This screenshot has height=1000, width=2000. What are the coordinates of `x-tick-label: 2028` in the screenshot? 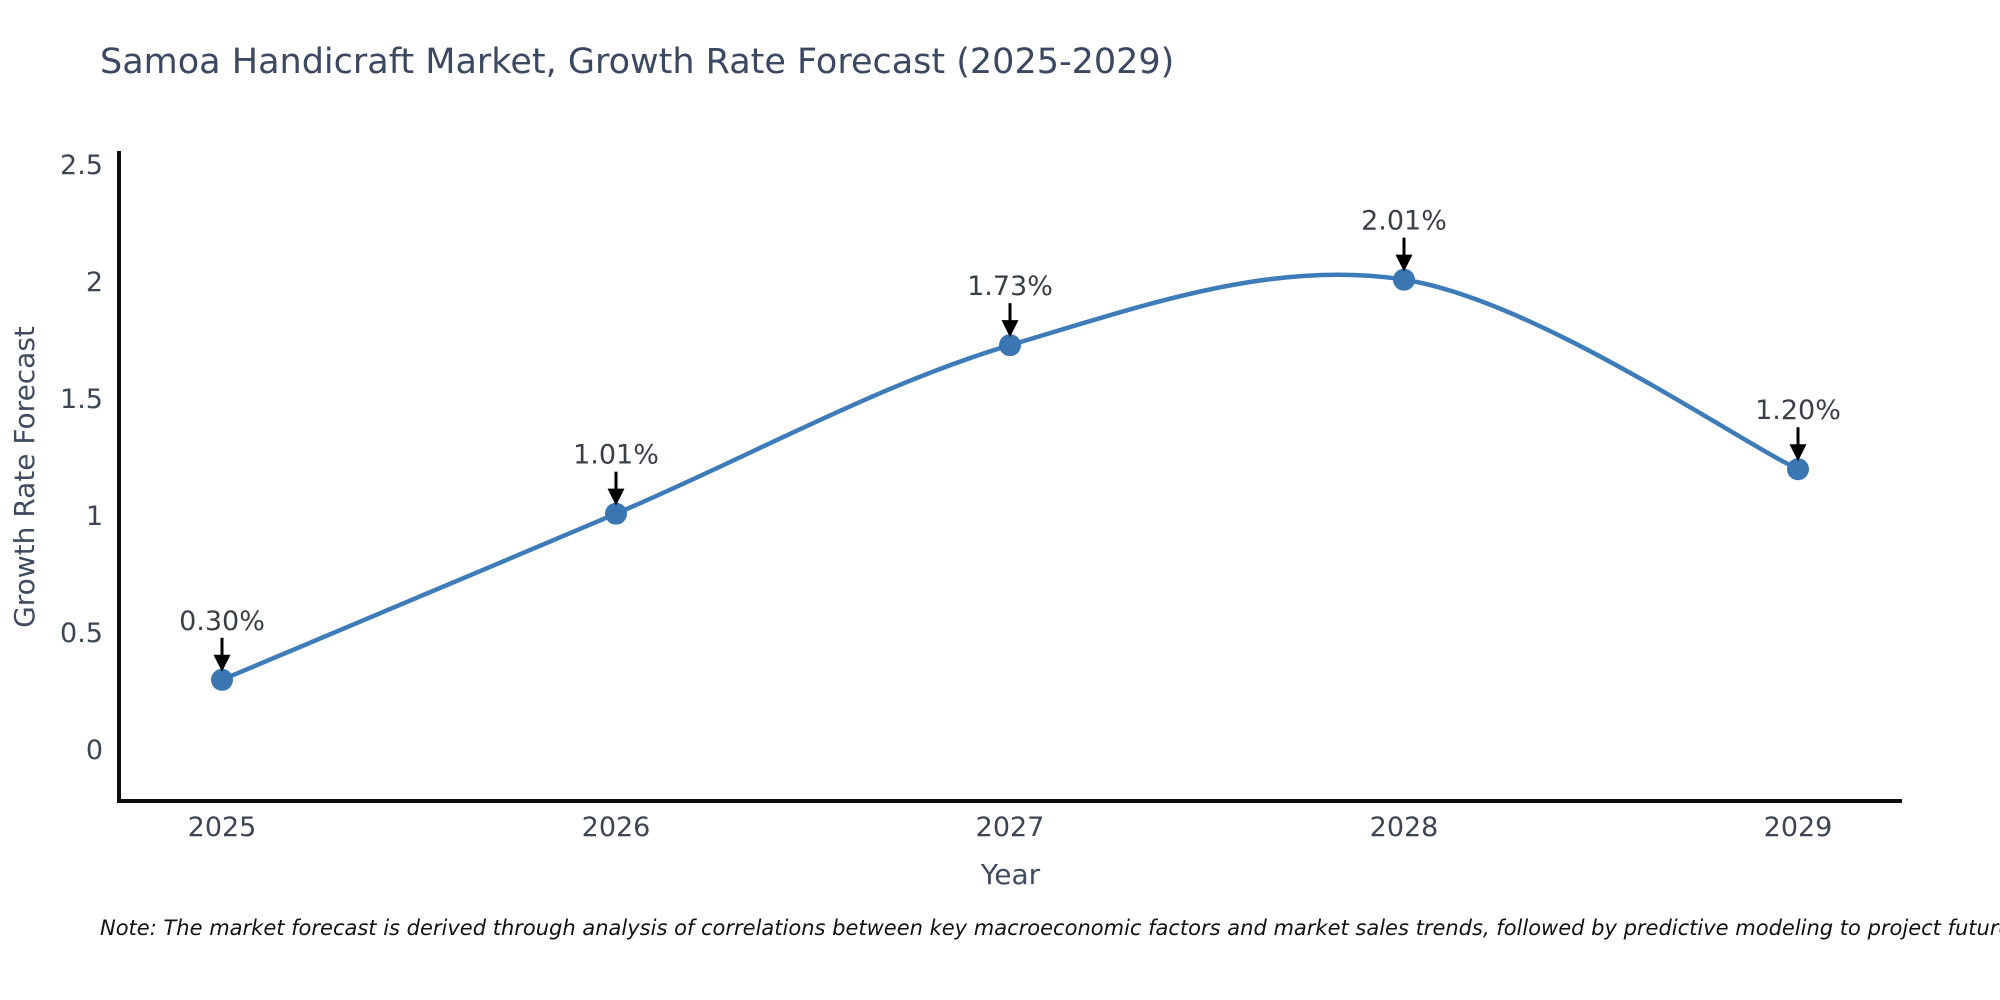 It's located at (1404, 827).